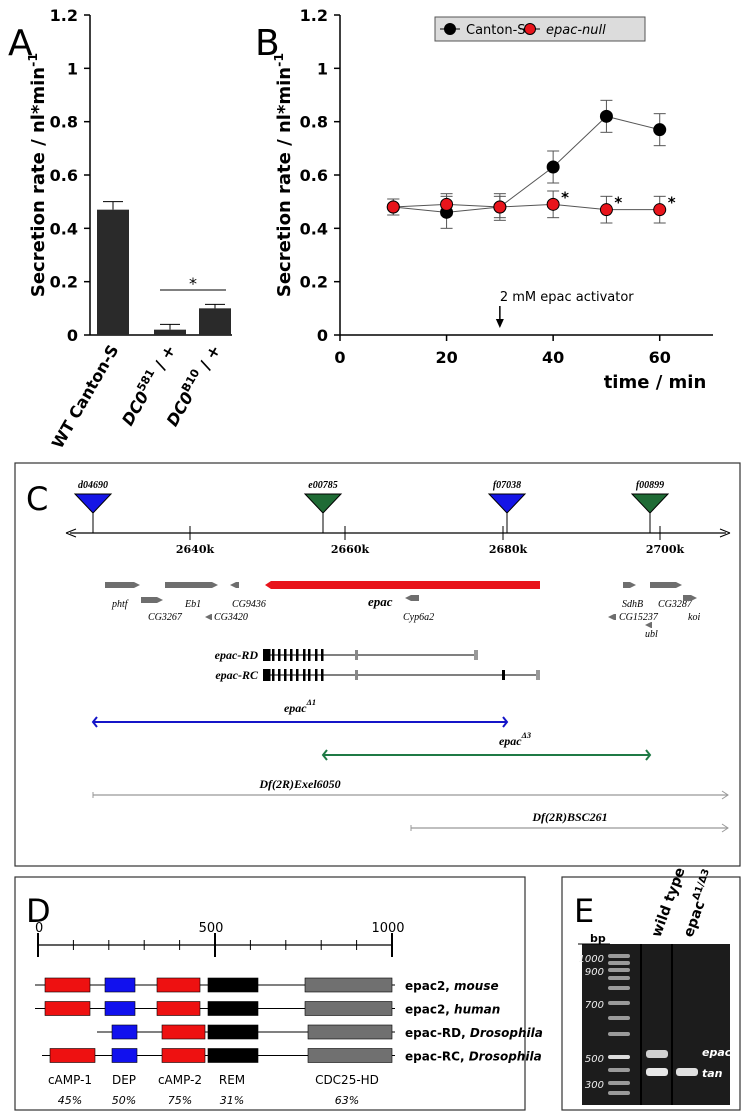 The image size is (754, 1117). What do you see at coordinates (594, 1059) in the screenshot?
I see `ladder-label: 500` at bounding box center [594, 1059].